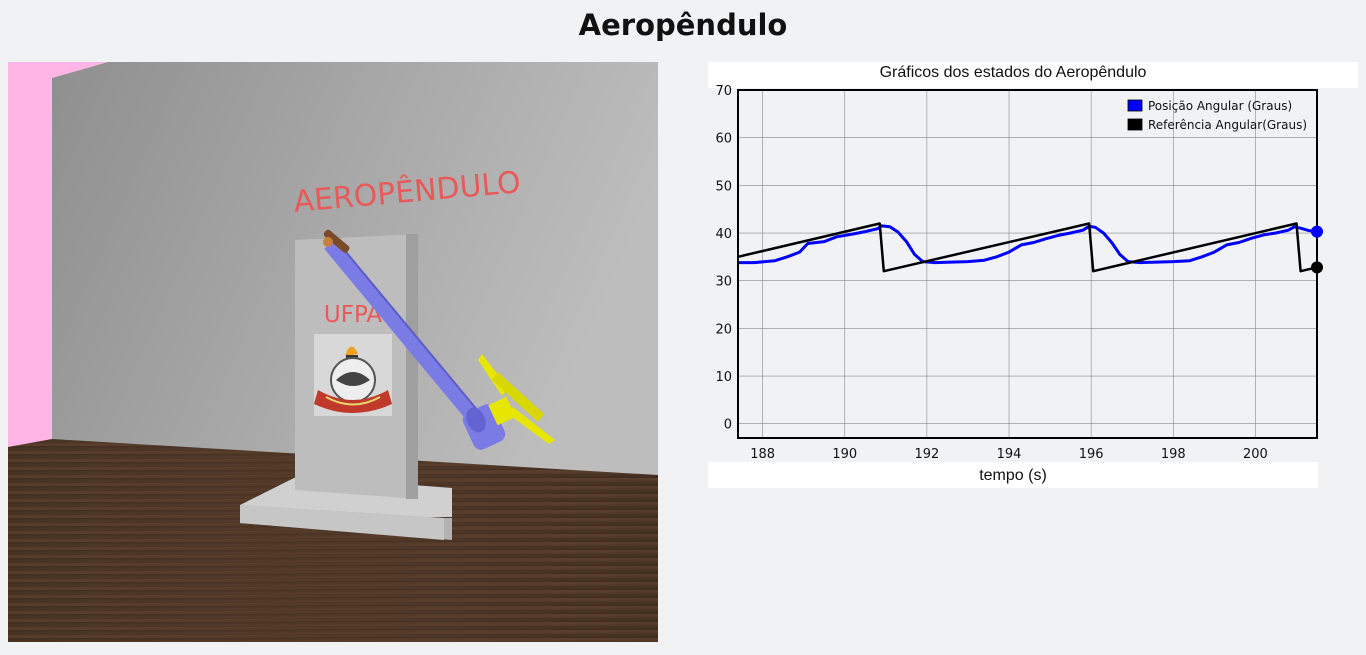 This screenshot has height=655, width=1366. Describe the element at coordinates (723, 186) in the screenshot. I see `y-tick-label: 50` at that location.